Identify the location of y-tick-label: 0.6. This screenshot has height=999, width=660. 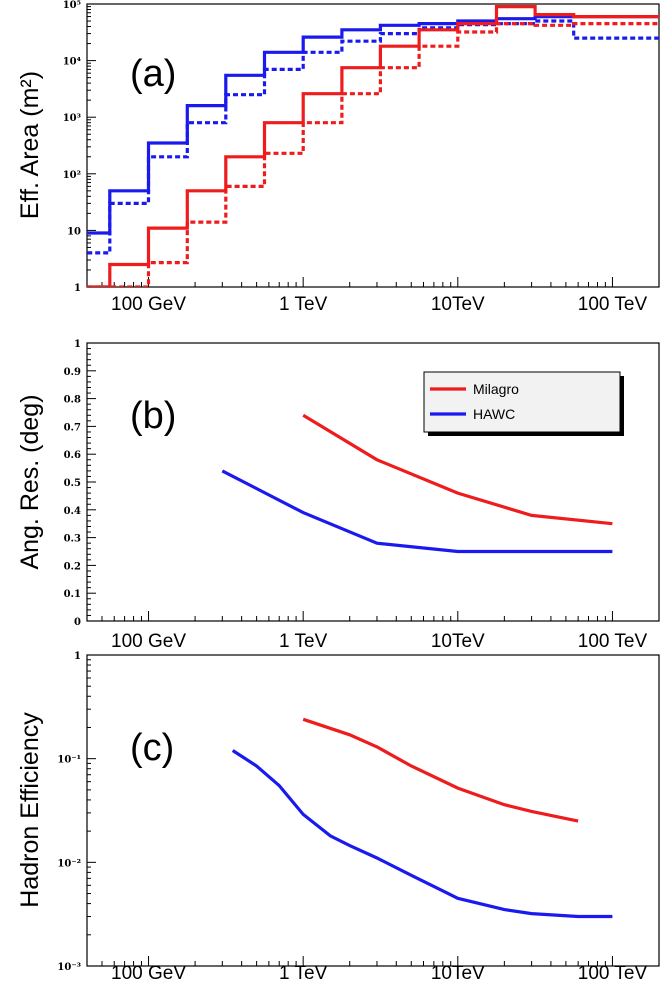
(72, 455).